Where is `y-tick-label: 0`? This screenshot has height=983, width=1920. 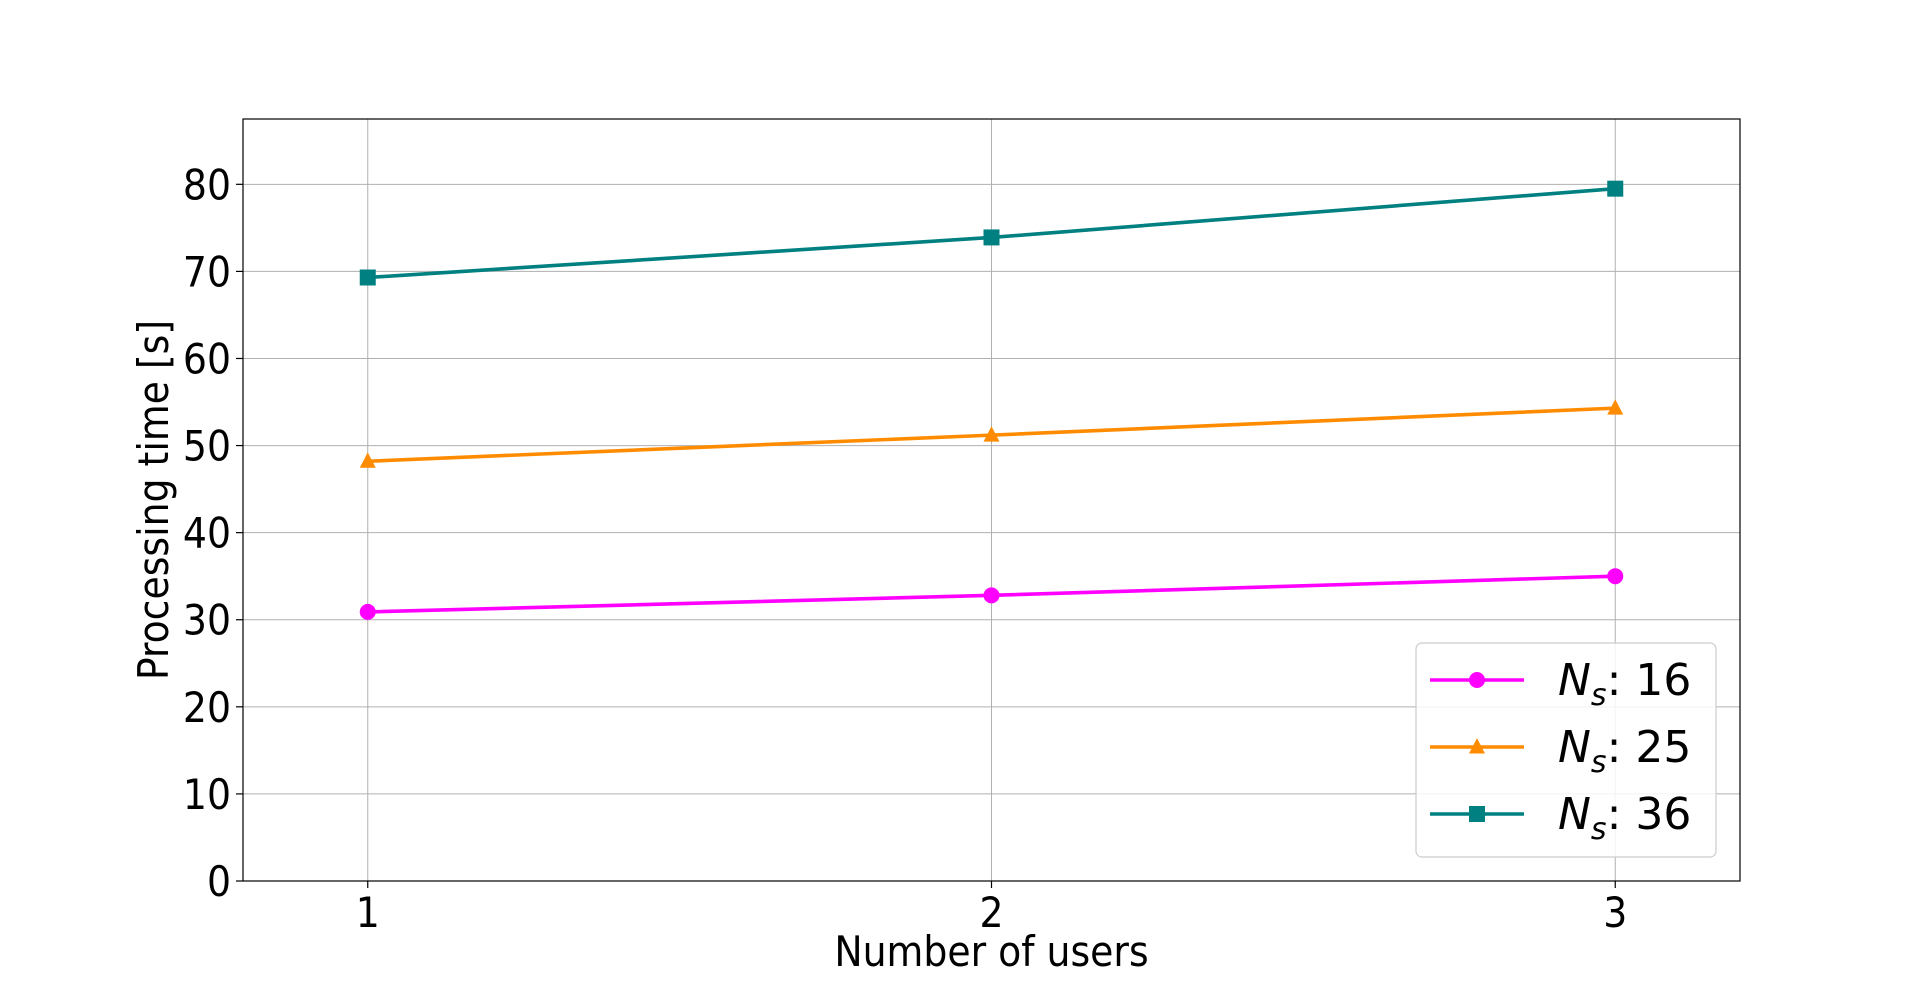
y-tick-label: 0 is located at coordinates (219, 881).